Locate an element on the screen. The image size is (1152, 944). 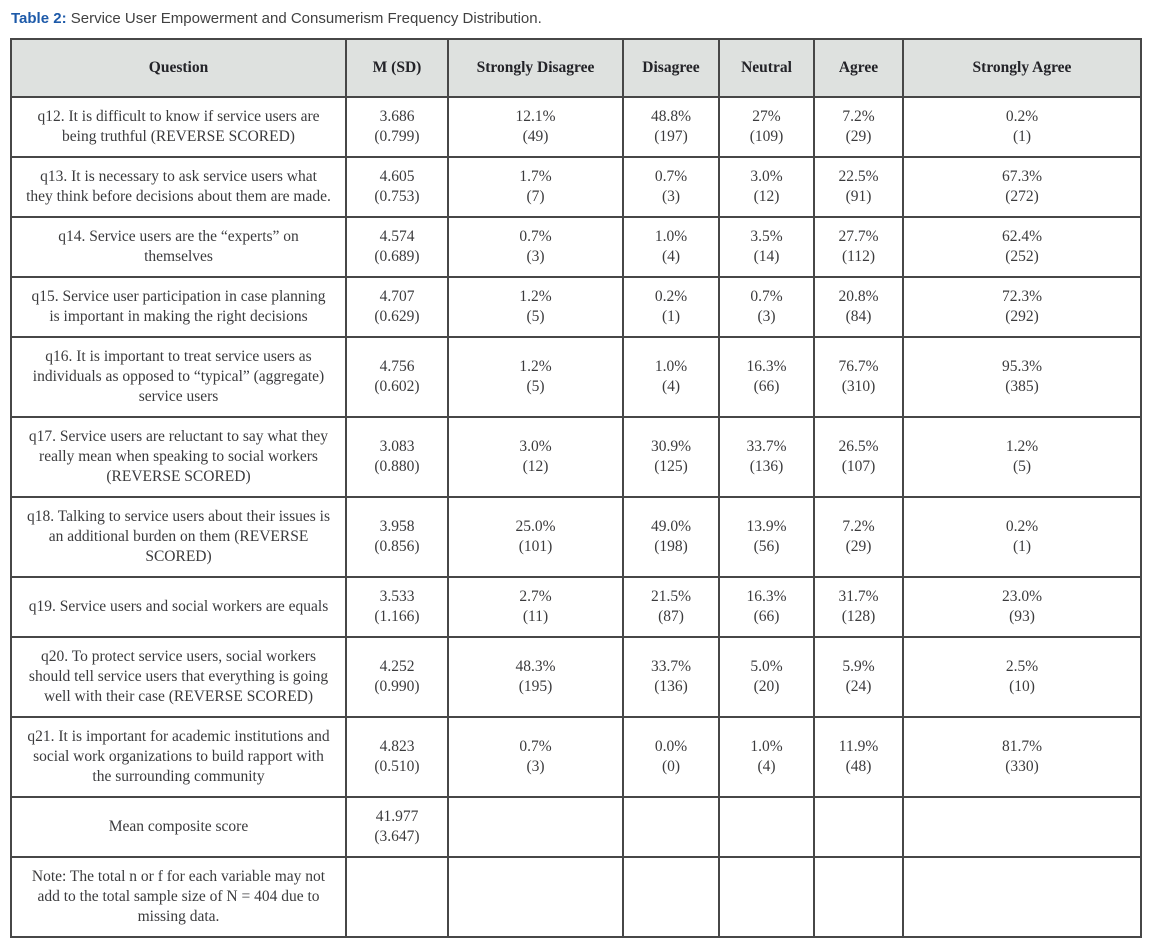
count-value: (84) is located at coordinates (858, 316).